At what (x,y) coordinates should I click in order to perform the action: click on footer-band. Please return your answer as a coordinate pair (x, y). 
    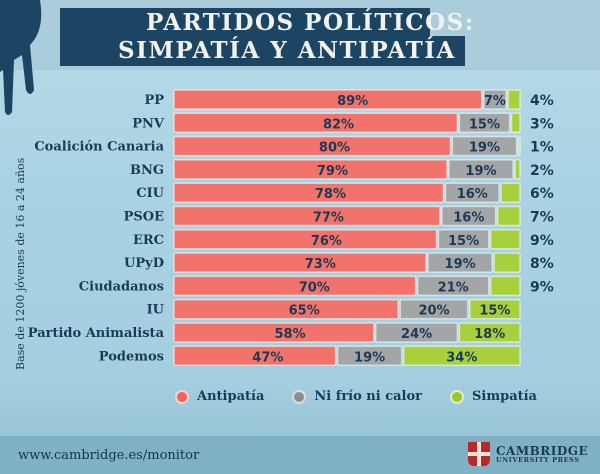
    Looking at the image, I should click on (300, 455).